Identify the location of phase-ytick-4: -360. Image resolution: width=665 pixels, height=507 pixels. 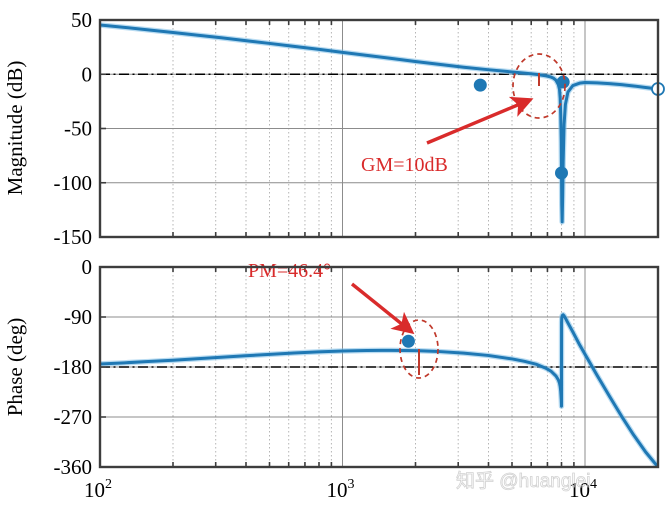
(73, 467).